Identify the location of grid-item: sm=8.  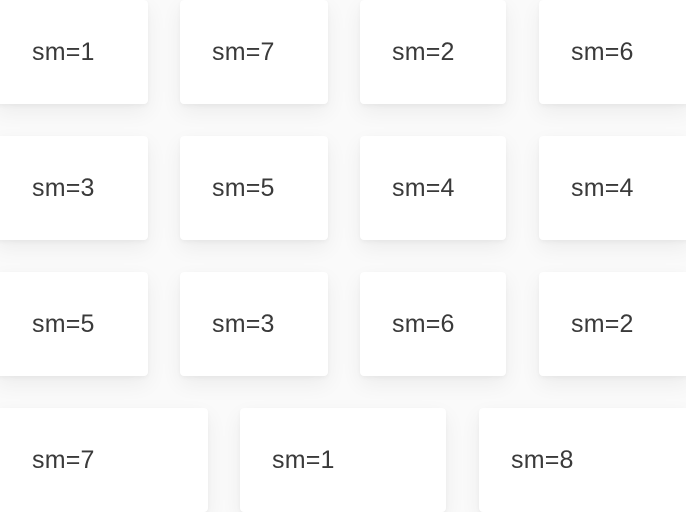
(582, 460).